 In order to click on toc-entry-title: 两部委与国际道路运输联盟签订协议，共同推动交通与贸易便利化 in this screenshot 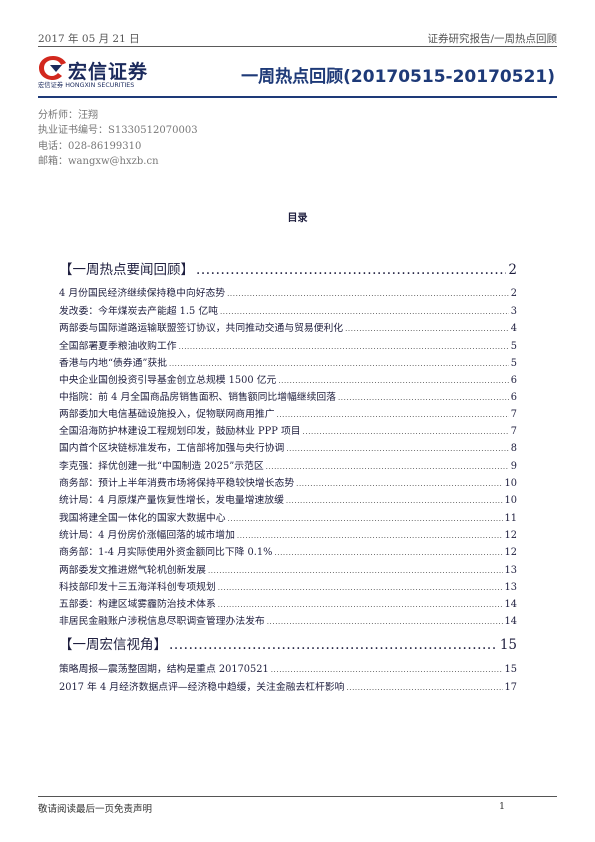, I will do `click(201, 328)`.